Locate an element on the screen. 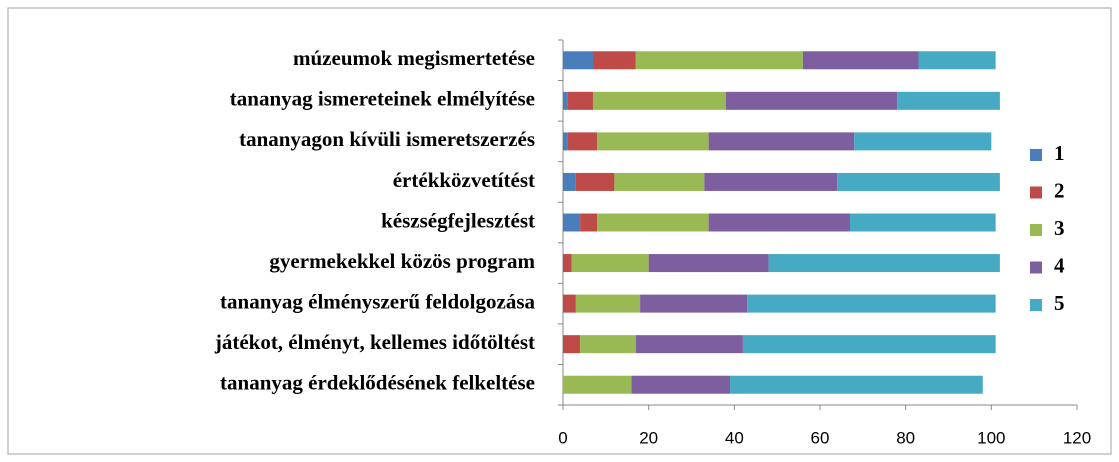 The image size is (1119, 462). legend-label: 5 is located at coordinates (1059, 303).